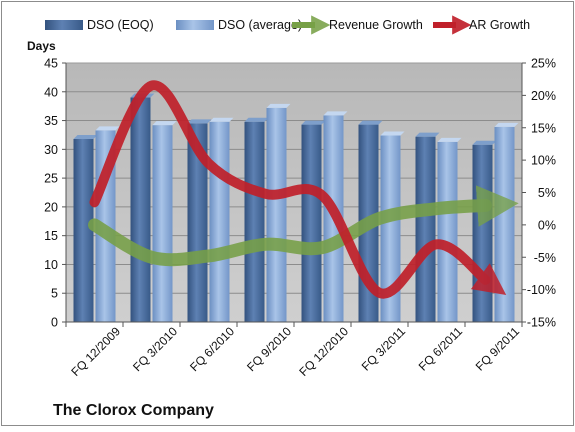 The image size is (575, 432). Describe the element at coordinates (120, 25) in the screenshot. I see `legend-label-dso-eoq: DSO (EOQ)` at that location.